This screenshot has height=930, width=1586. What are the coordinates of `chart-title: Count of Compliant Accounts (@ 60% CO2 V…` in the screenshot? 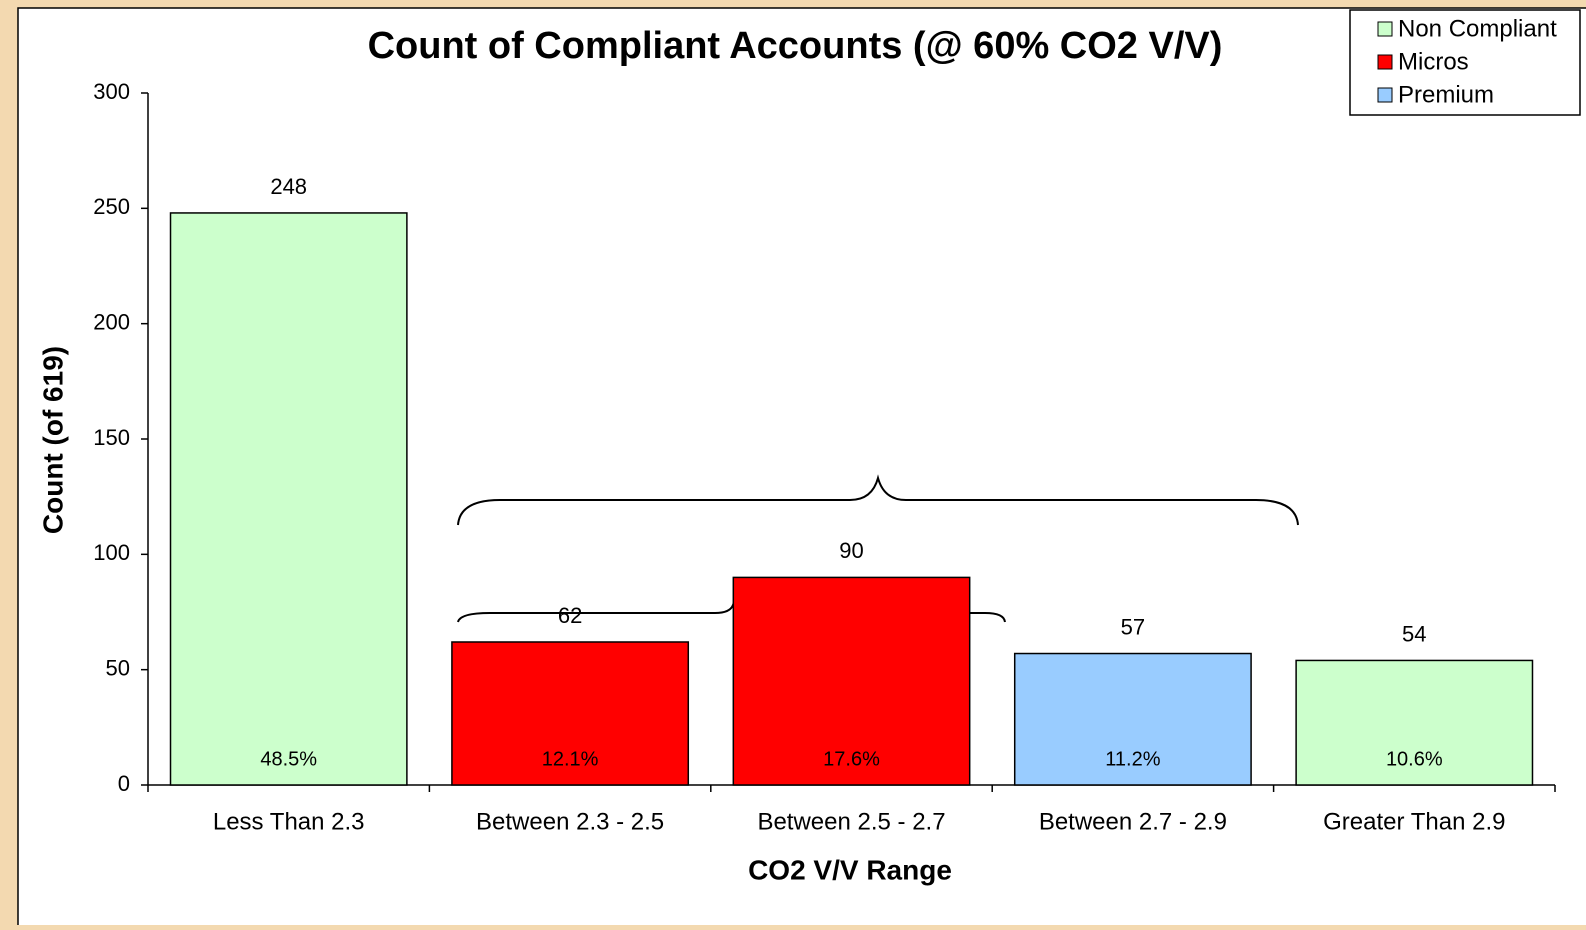 It's located at (795, 46).